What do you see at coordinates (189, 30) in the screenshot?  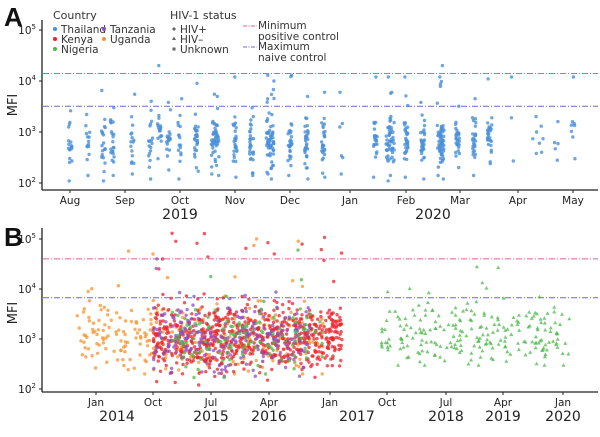 I see `legend-item-hiv-positive: HIV+` at bounding box center [189, 30].